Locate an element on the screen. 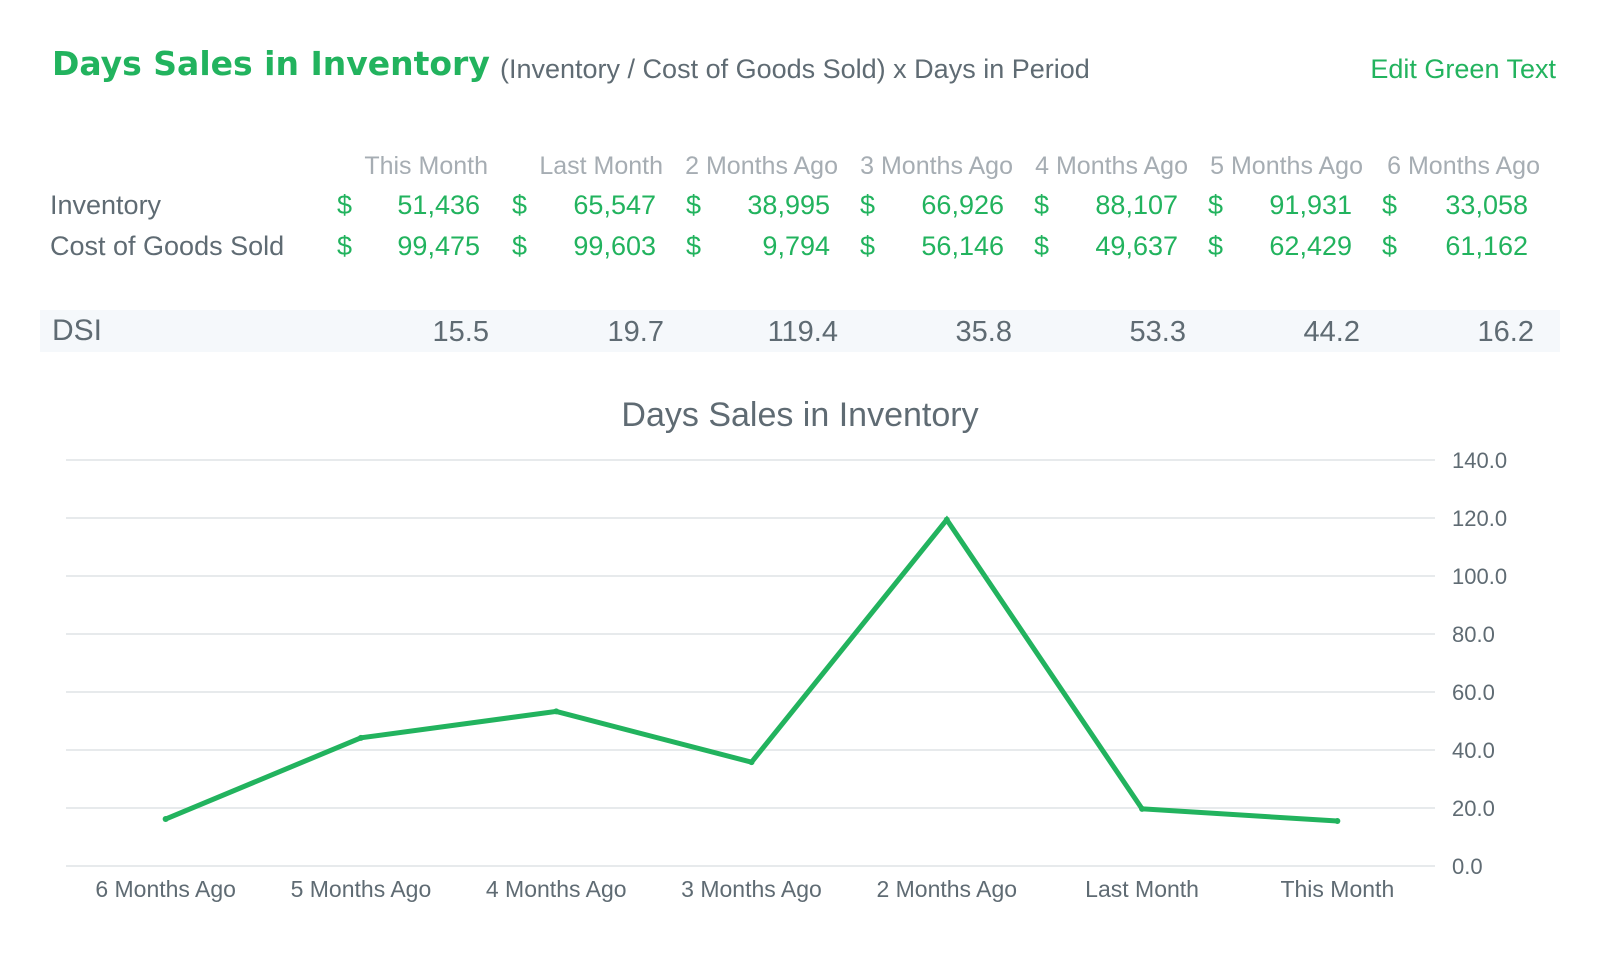 This screenshot has height=975, width=1600. y-tick-label: 0.0 is located at coordinates (1467, 866).